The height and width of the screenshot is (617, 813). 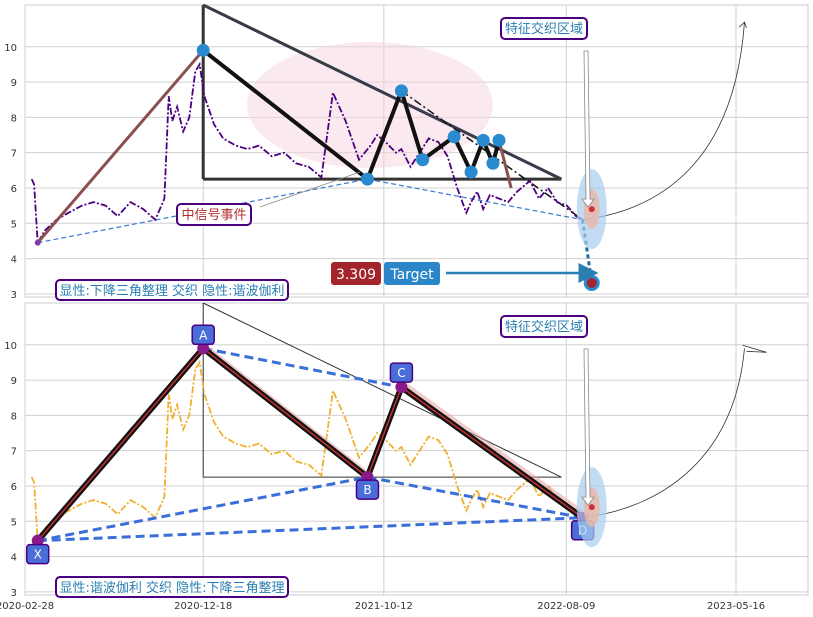 What do you see at coordinates (505, 164) in the screenshot?
I see `tail-line` at bounding box center [505, 164].